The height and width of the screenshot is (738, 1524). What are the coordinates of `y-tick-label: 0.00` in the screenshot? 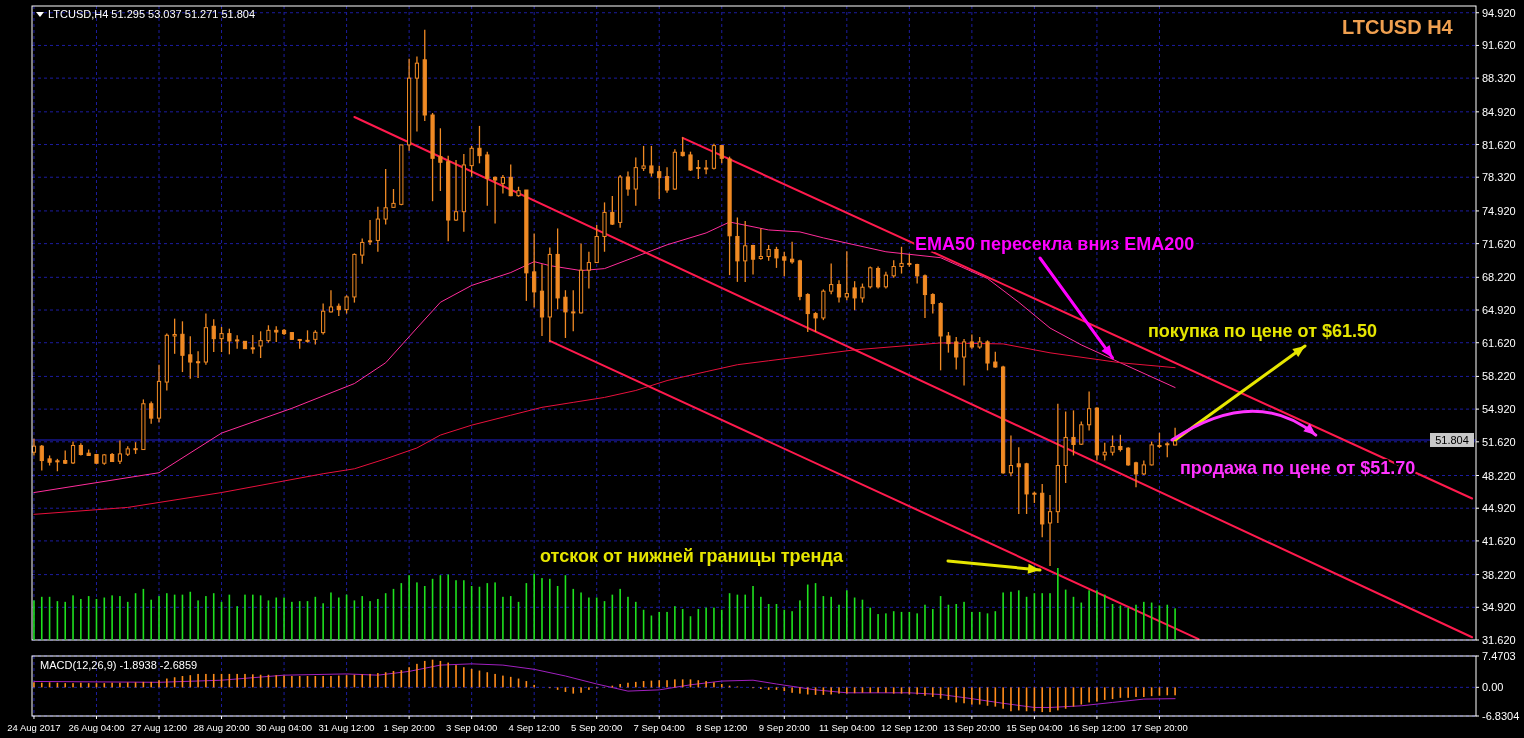 It's located at (1493, 687).